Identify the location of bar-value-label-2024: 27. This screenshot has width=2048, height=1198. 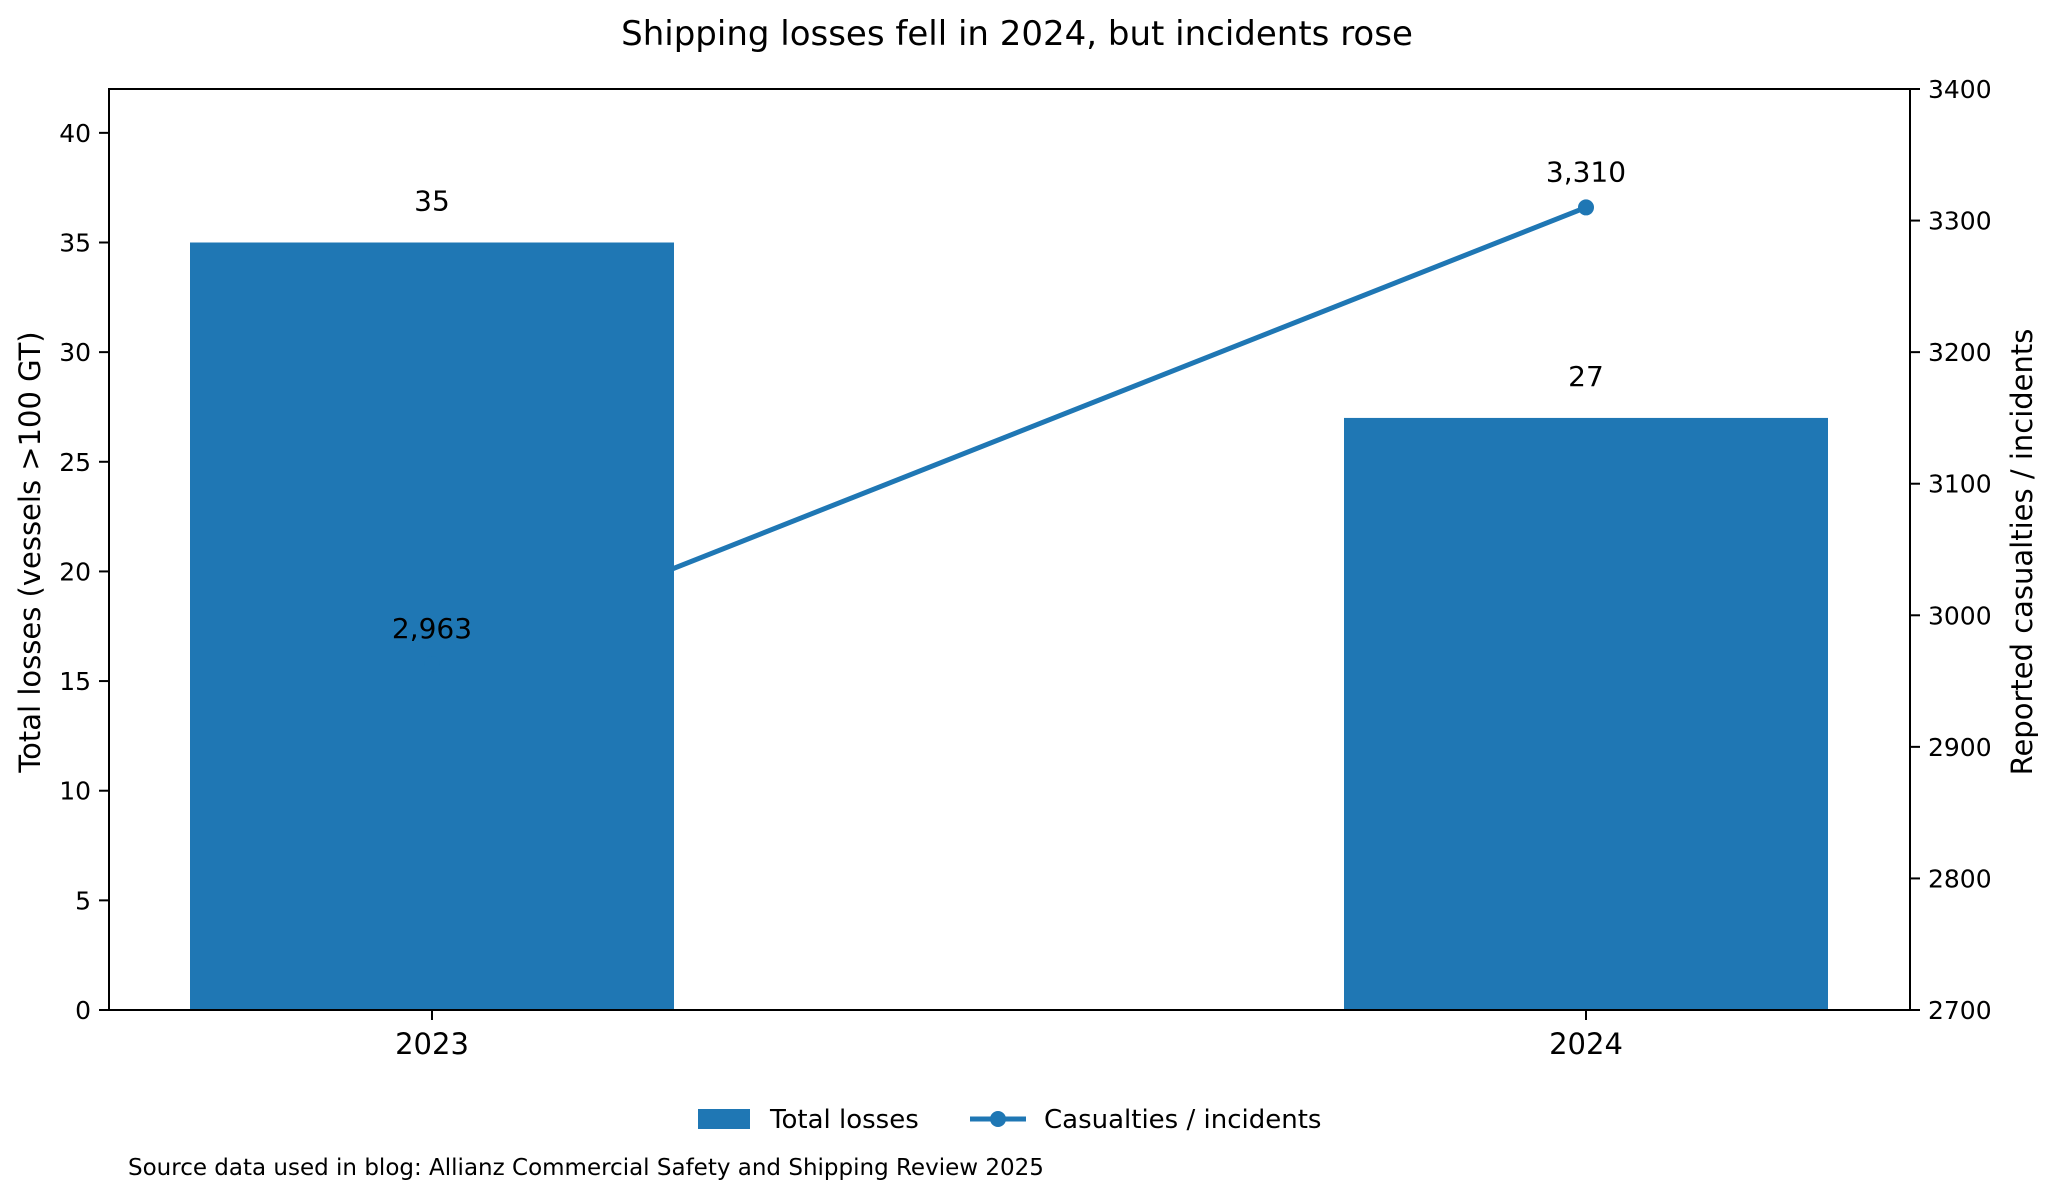
(1586, 376).